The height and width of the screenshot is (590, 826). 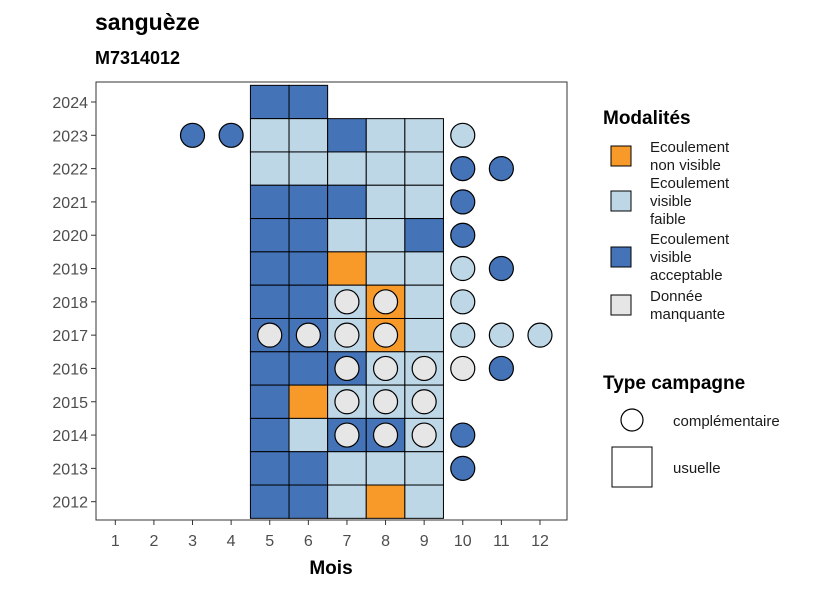 What do you see at coordinates (690, 183) in the screenshot?
I see `legend-label-ecoulement_visible_faible: Ecoulement` at bounding box center [690, 183].